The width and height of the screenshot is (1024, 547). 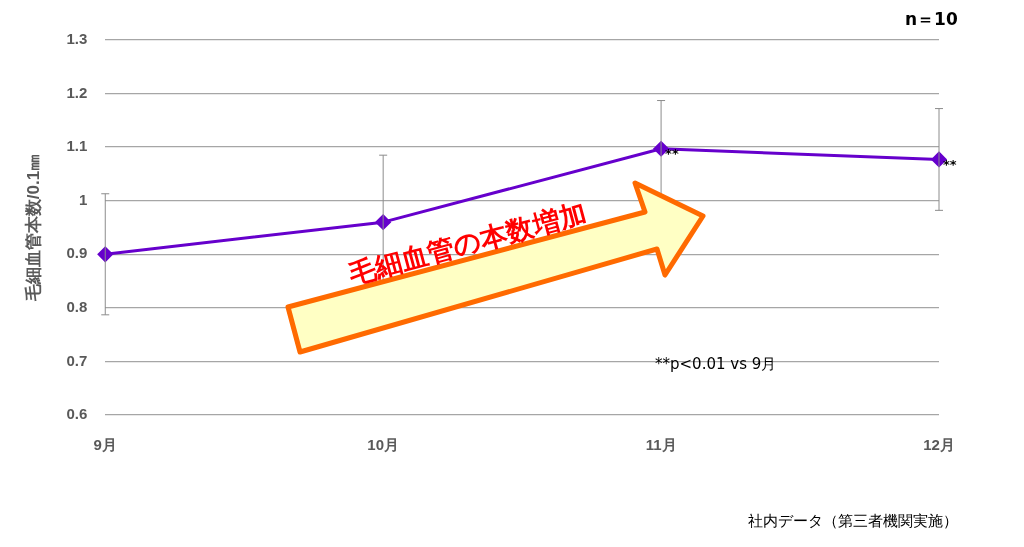 What do you see at coordinates (77, 146) in the screenshot?
I see `y-tick-label: 1.1` at bounding box center [77, 146].